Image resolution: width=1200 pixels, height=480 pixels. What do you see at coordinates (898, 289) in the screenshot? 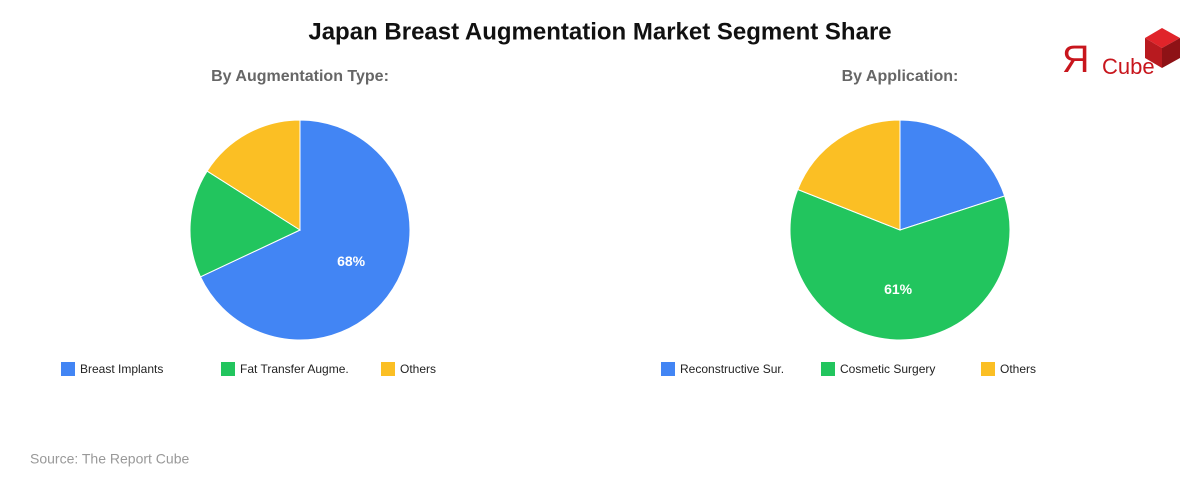
I see `slice-label: 61%` at bounding box center [898, 289].